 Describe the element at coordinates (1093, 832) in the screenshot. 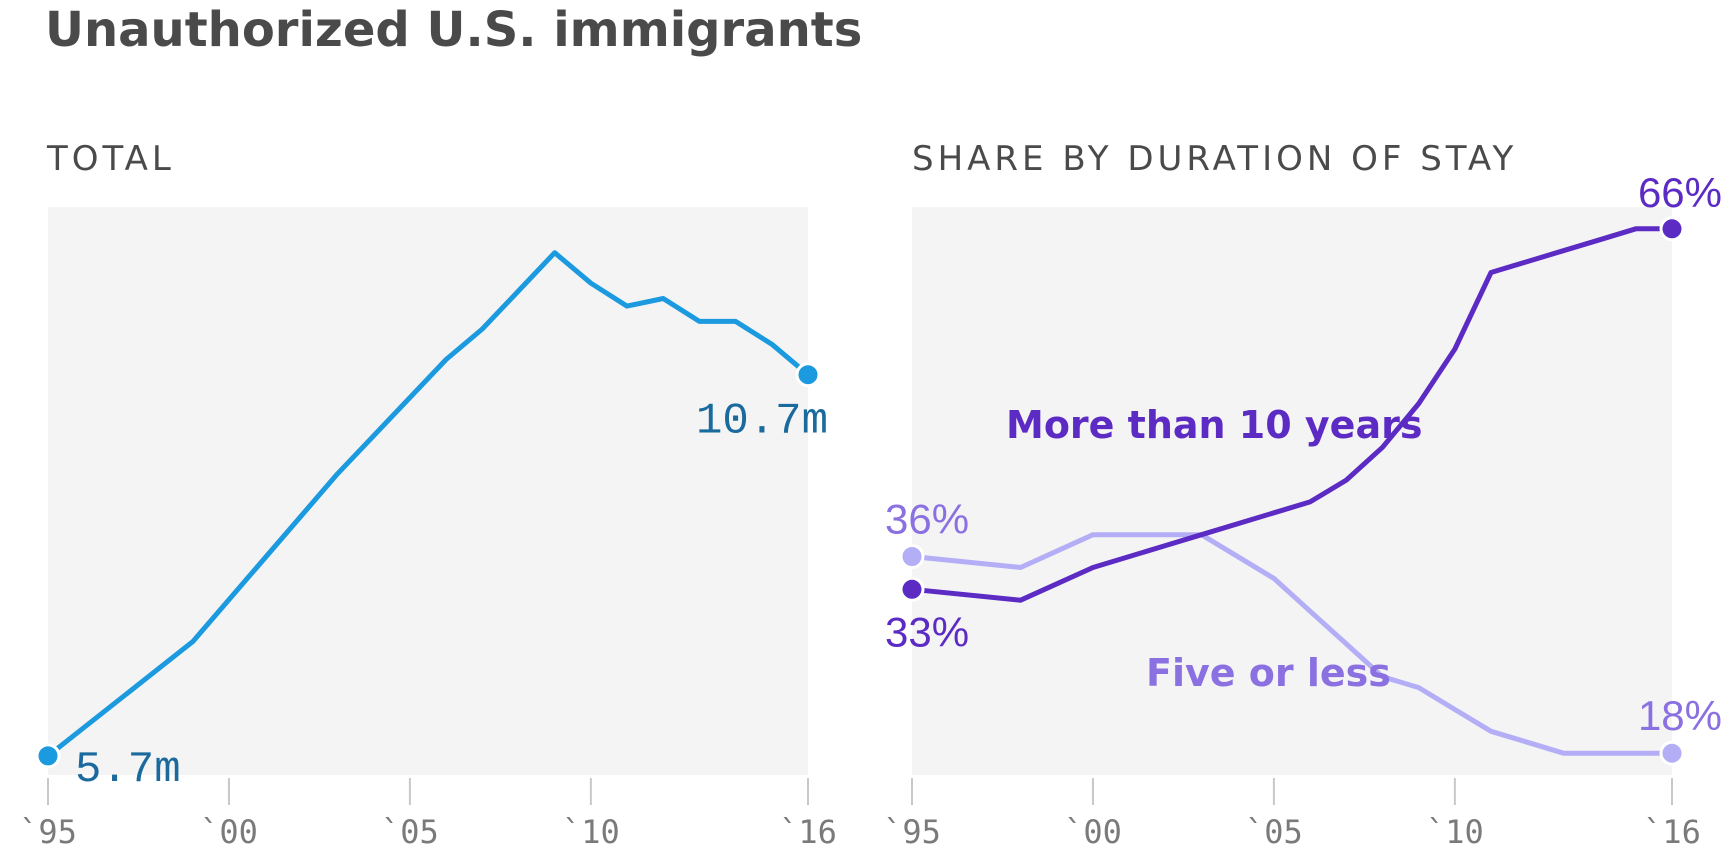

I see `share-x-tick-label-2000: `00` at that location.